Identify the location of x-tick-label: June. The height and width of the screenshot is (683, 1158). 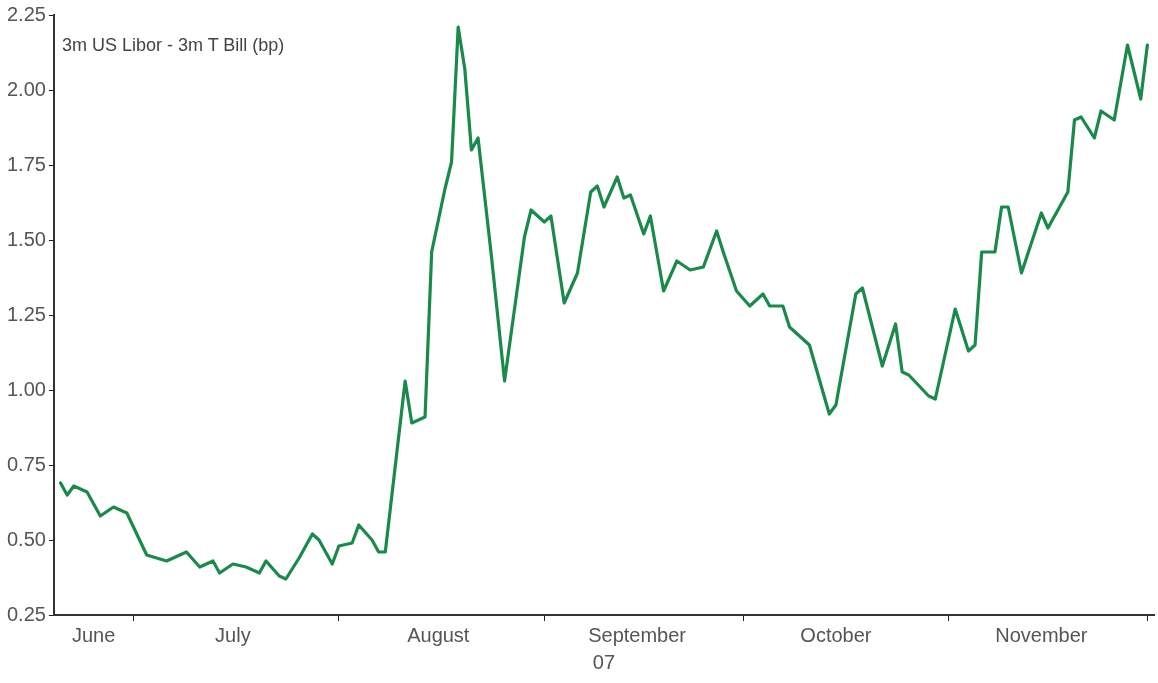
(94, 634).